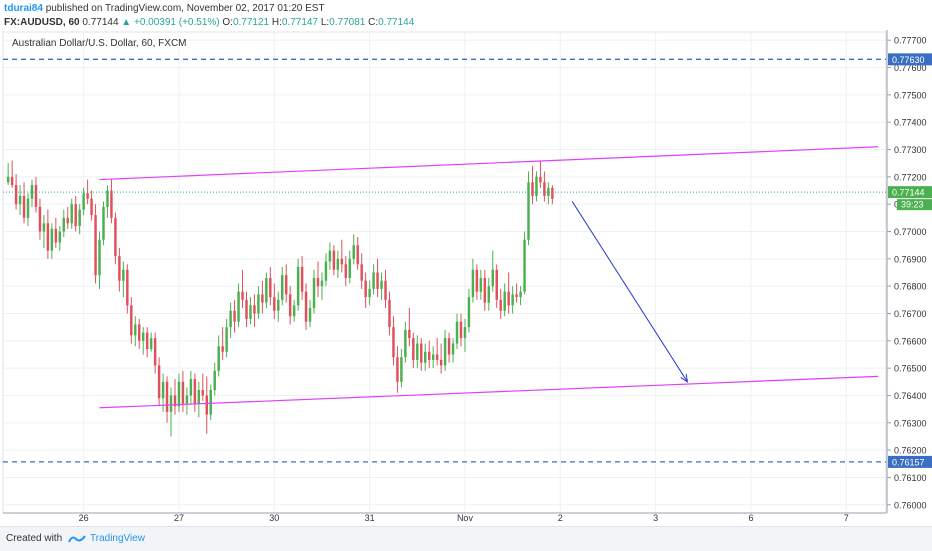 The width and height of the screenshot is (932, 551). I want to click on y-tick-label: 0.76800, so click(910, 287).